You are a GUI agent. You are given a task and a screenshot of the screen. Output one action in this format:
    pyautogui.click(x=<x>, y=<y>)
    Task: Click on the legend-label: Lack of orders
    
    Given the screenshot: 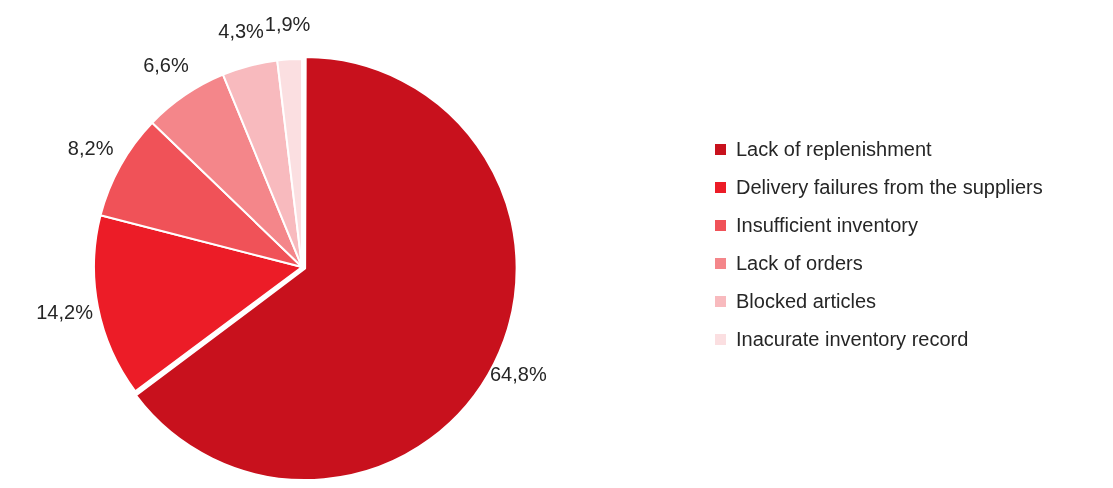 What is the action you would take?
    pyautogui.click(x=799, y=263)
    